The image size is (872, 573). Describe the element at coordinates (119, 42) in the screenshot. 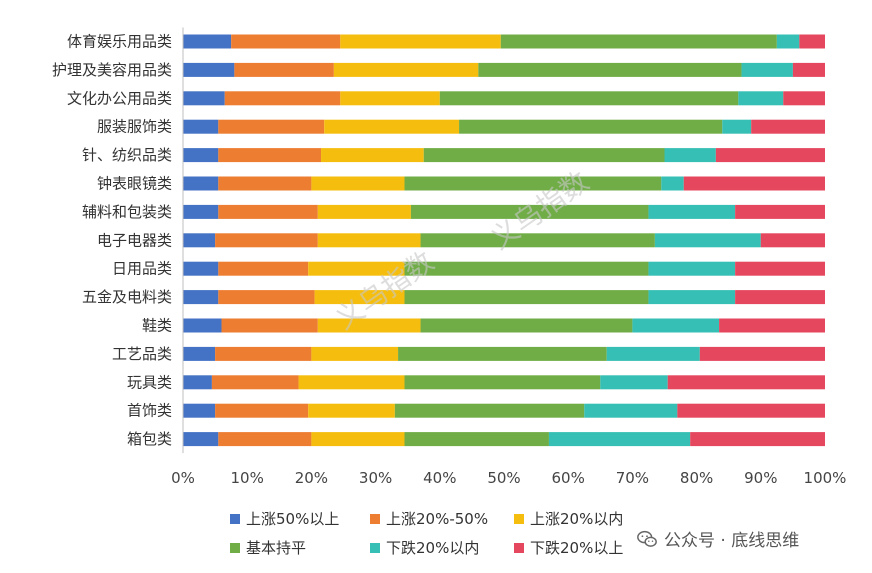

I see `category-label: 体育娱乐用品类` at that location.